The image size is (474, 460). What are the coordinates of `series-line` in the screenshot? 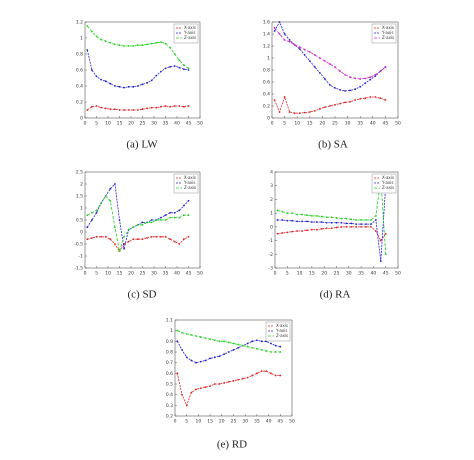 It's located at (137, 47).